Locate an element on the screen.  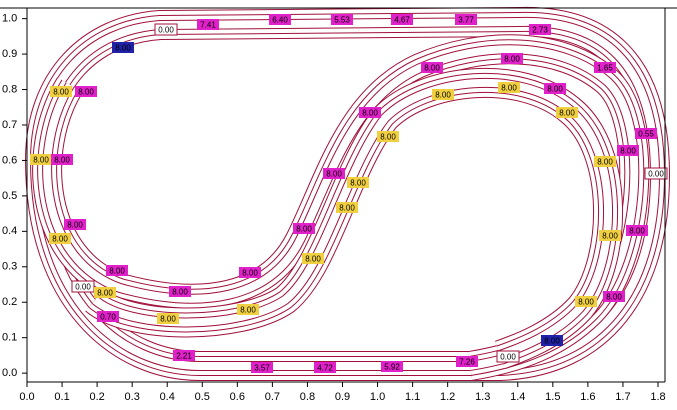
x-tick-label: 1.5 is located at coordinates (552, 397).